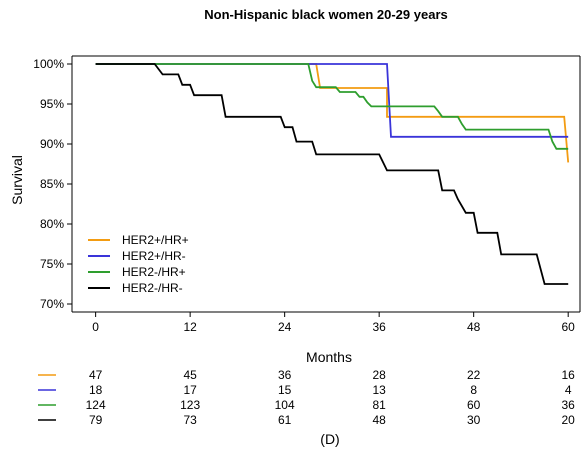 Image resolution: width=582 pixels, height=460 pixels. What do you see at coordinates (474, 420) in the screenshot?
I see `risk-count: 30` at bounding box center [474, 420].